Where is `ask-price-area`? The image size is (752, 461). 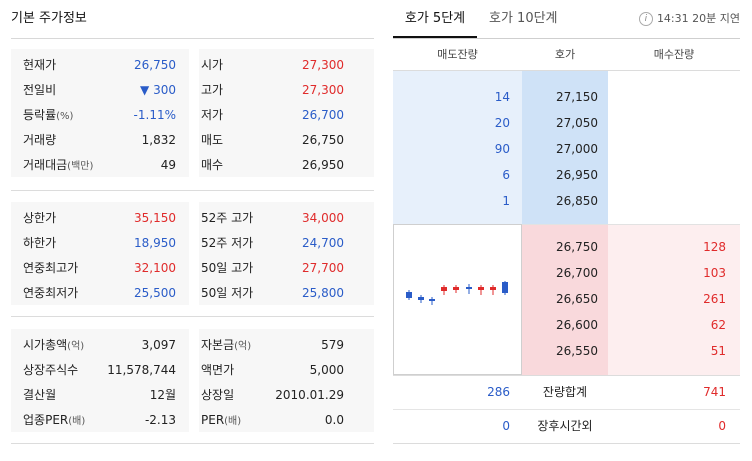
ask-price-area is located at coordinates (565, 147).